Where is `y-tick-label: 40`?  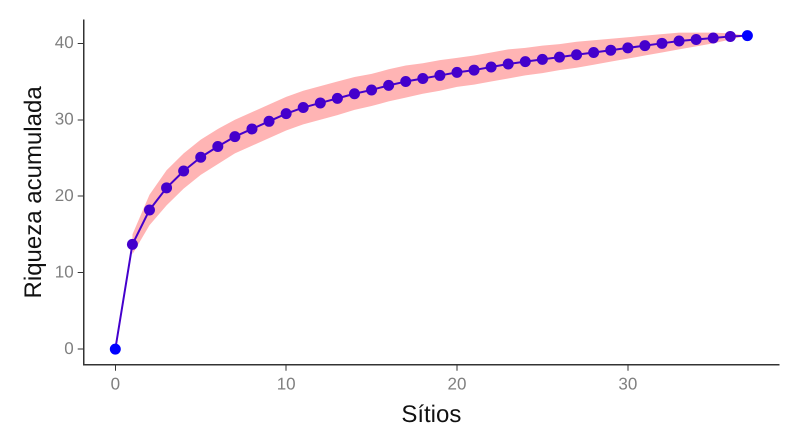 y-tick-label: 40 is located at coordinates (64, 42).